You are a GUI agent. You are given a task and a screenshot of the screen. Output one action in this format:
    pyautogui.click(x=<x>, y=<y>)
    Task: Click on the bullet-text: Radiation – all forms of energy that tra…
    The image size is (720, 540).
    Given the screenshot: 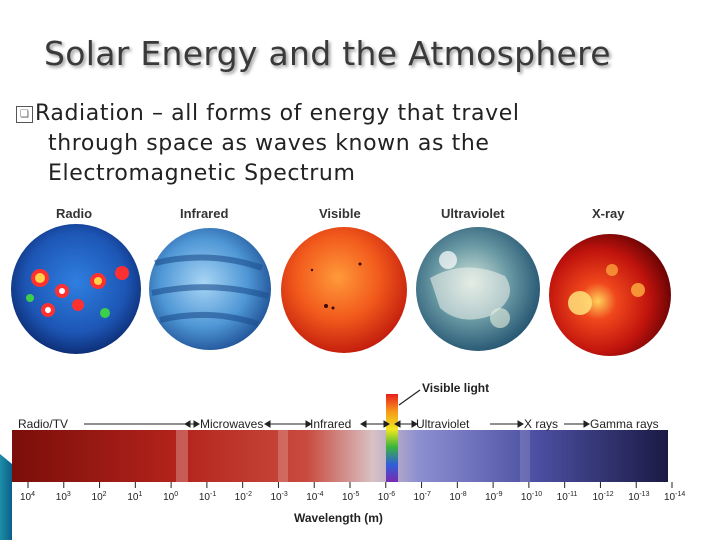 What is the action you would take?
    pyautogui.click(x=351, y=144)
    